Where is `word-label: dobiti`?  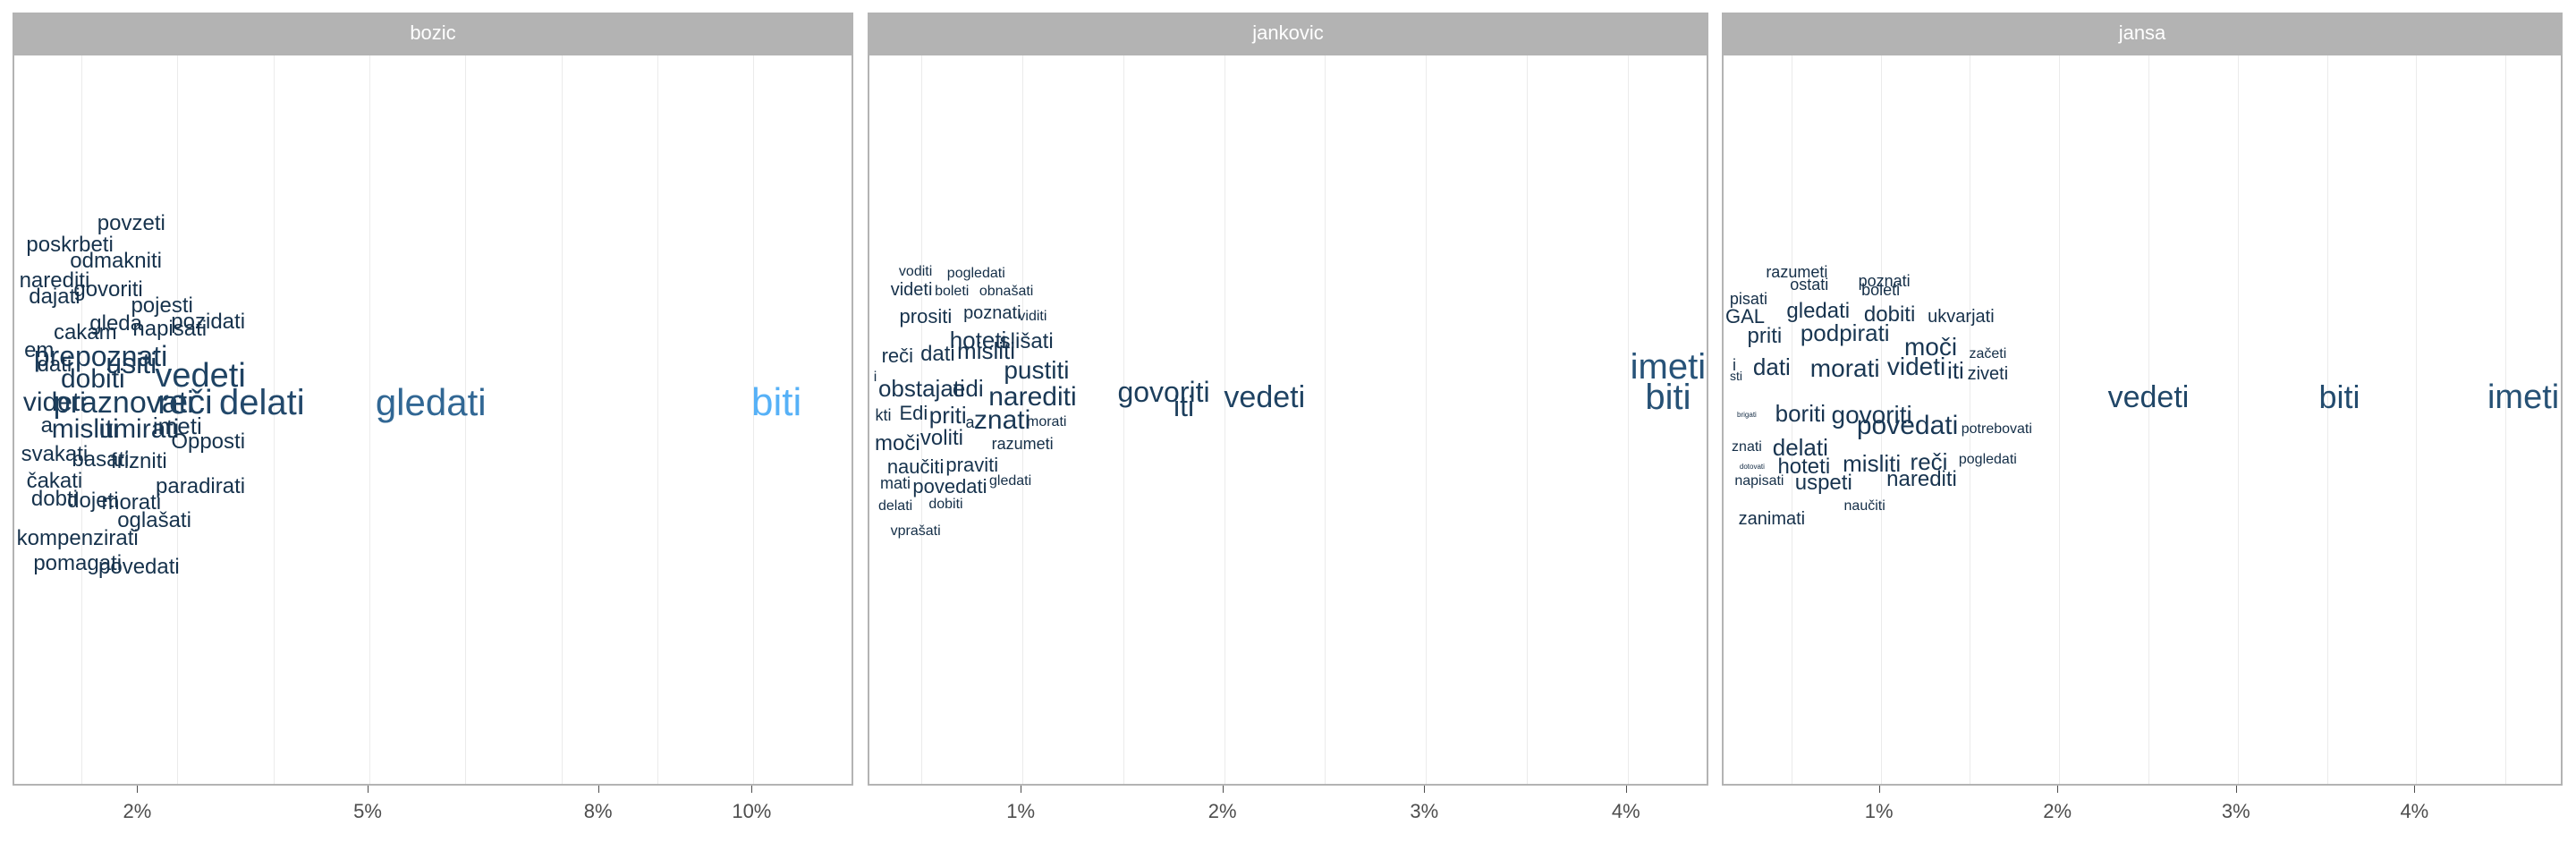 word-label: dobiti is located at coordinates (945, 504).